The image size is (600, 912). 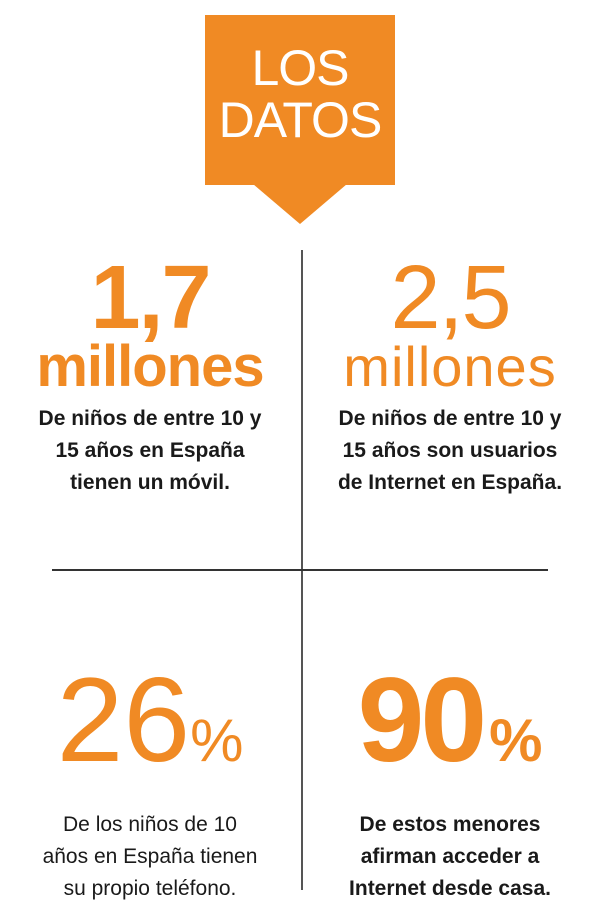 I want to click on banner-title-line1: LOS, so click(x=300, y=68).